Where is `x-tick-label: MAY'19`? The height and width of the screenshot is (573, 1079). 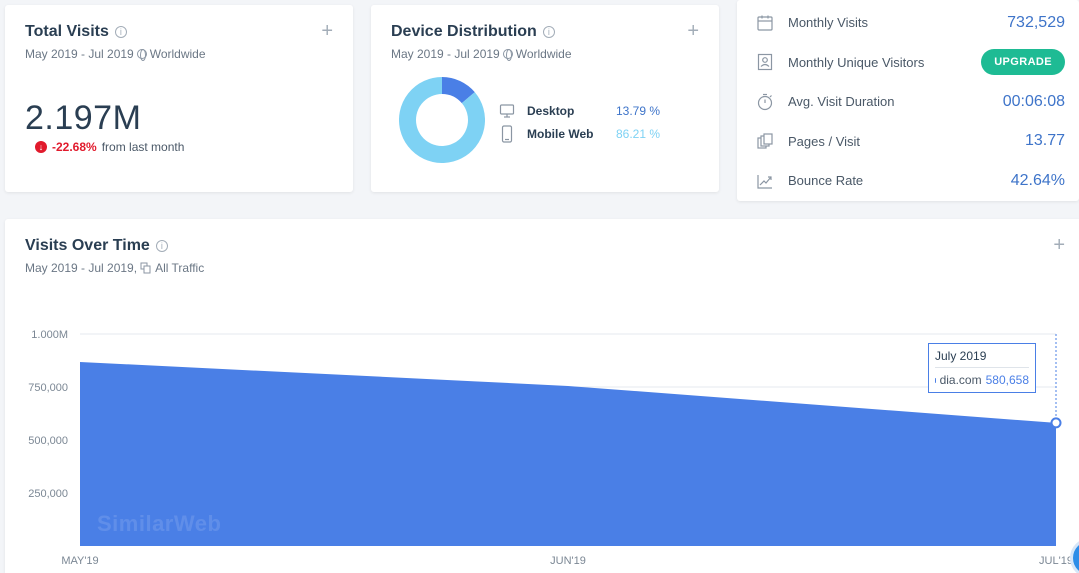
x-tick-label: MAY'19 is located at coordinates (79, 561).